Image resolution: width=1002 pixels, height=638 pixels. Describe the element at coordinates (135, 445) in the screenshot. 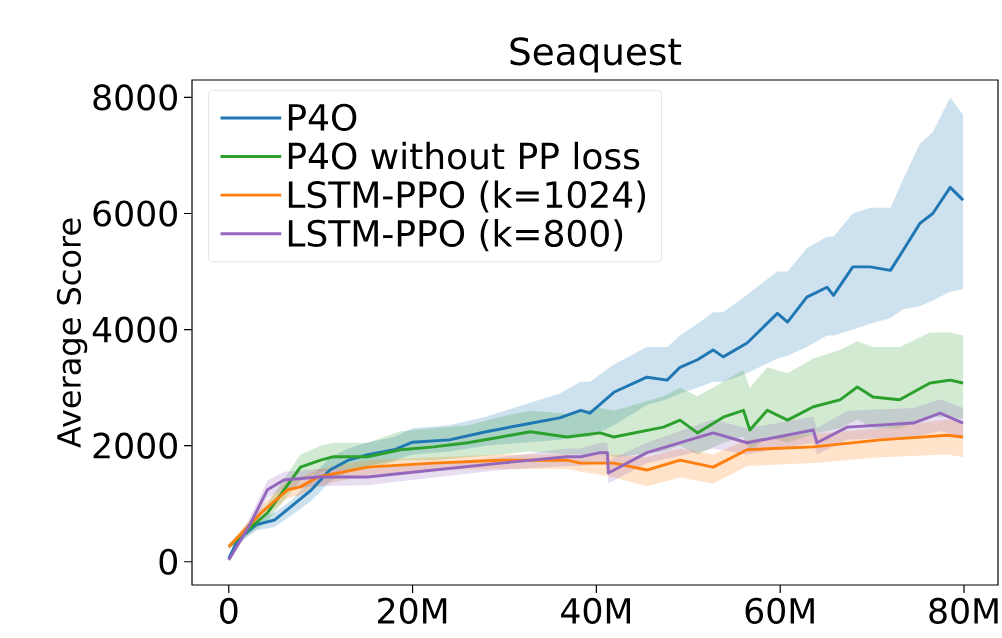

I see `y-tick-label: 2000` at that location.